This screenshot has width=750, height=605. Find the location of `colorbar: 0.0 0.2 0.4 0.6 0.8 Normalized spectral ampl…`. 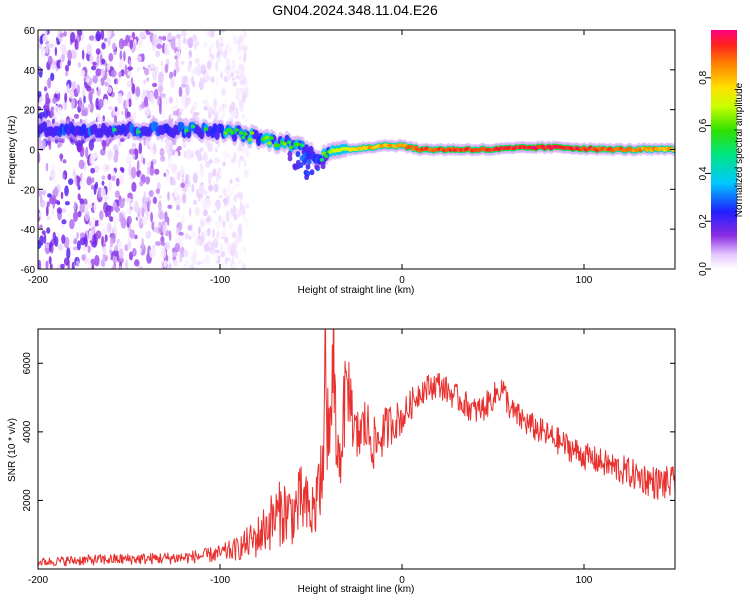

colorbar: 0.0 0.2 0.4 0.6 0.8 Normalized spectral ampl… is located at coordinates (721, 153).